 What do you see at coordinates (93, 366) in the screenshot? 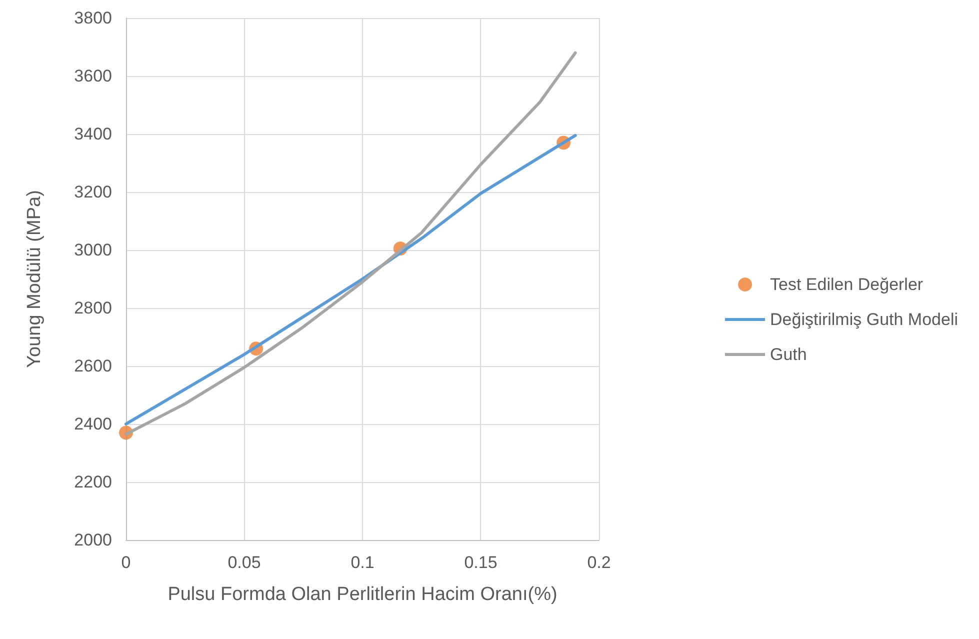
I see `y-tick-label: 2600` at bounding box center [93, 366].